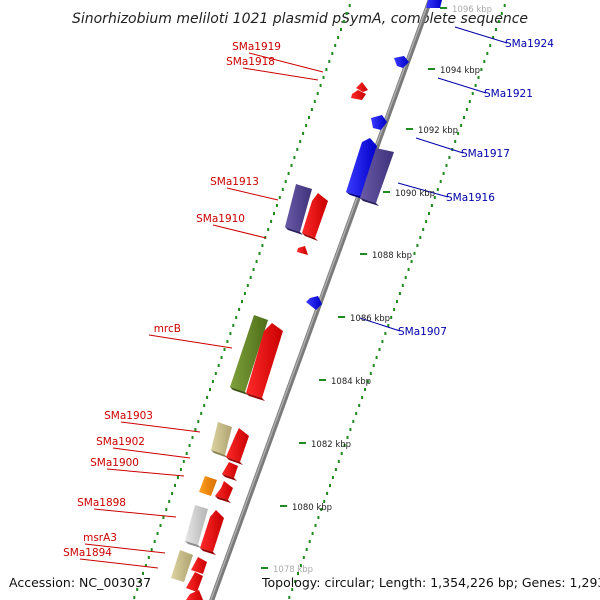 This screenshot has height=600, width=600. What do you see at coordinates (362, 87) in the screenshot?
I see `gene-arrow-sma1919` at bounding box center [362, 87].